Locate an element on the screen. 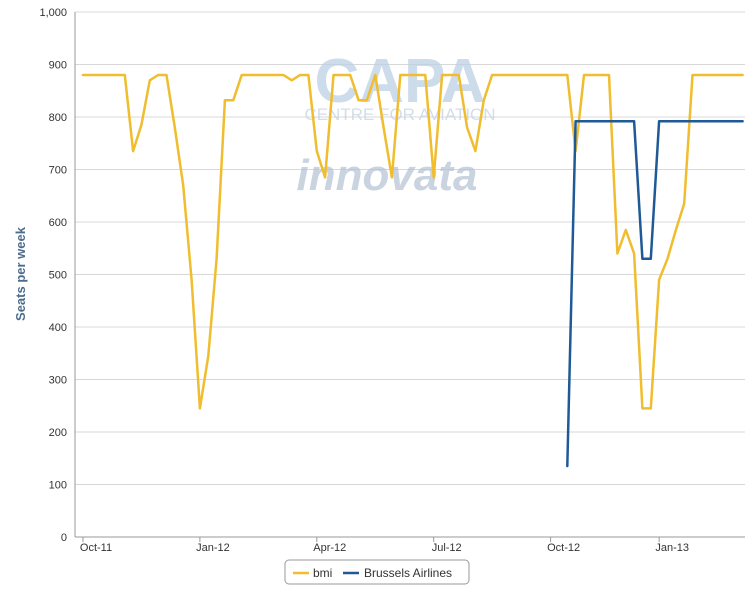 This screenshot has width=755, height=600. y-tick-label: 400 is located at coordinates (58, 328).